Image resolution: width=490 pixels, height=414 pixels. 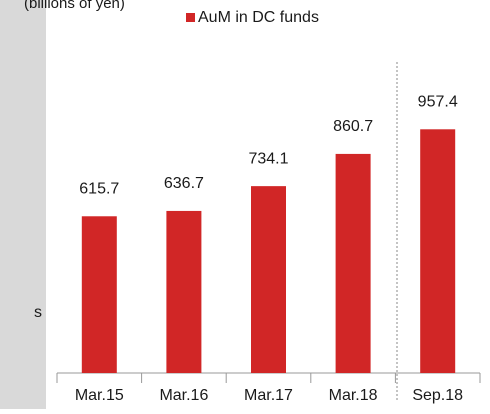 I want to click on x-tick-label: Mar.17, so click(x=268, y=395).